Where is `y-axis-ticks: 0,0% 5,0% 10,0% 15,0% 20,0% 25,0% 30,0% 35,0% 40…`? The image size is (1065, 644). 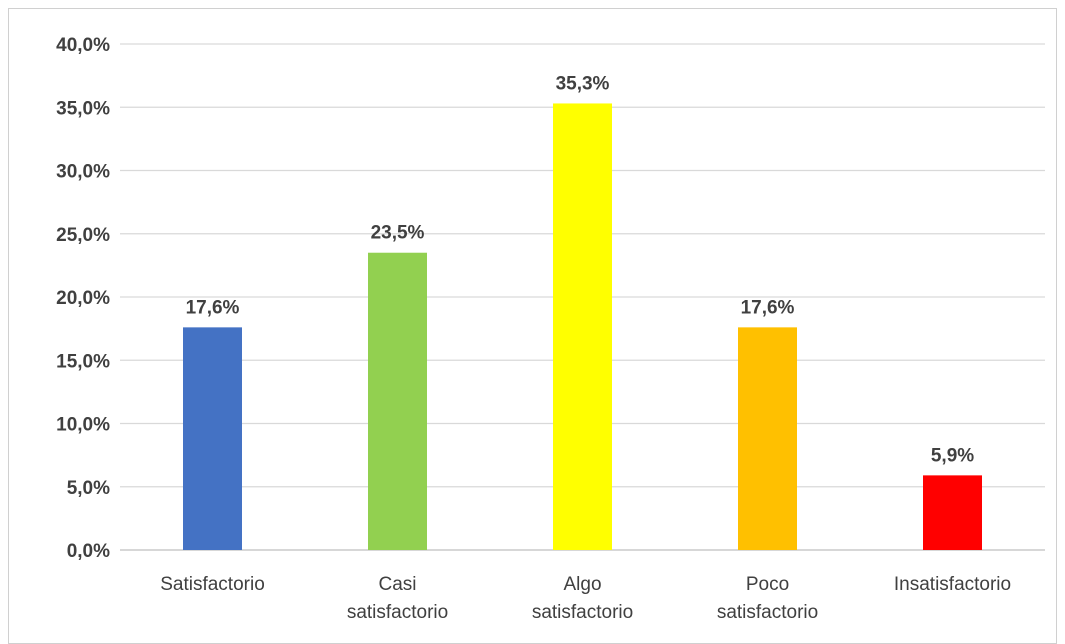 y-axis-ticks: 0,0% 5,0% 10,0% 15,0% 20,0% 25,0% 30,0% 35,0% 40… is located at coordinates (83, 298).